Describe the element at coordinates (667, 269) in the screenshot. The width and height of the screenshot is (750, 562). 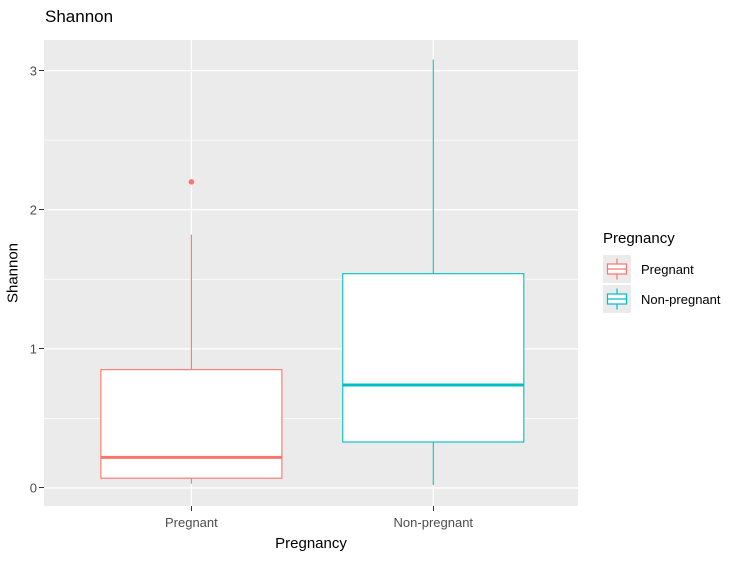
I see `legend-label: Pregnant` at that location.